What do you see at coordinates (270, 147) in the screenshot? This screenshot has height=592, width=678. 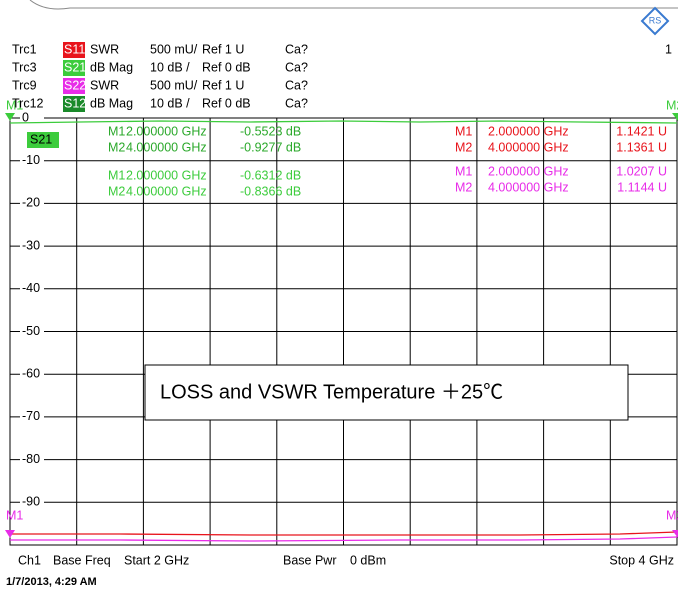 I see `marker-value: -0.9277 dB` at bounding box center [270, 147].